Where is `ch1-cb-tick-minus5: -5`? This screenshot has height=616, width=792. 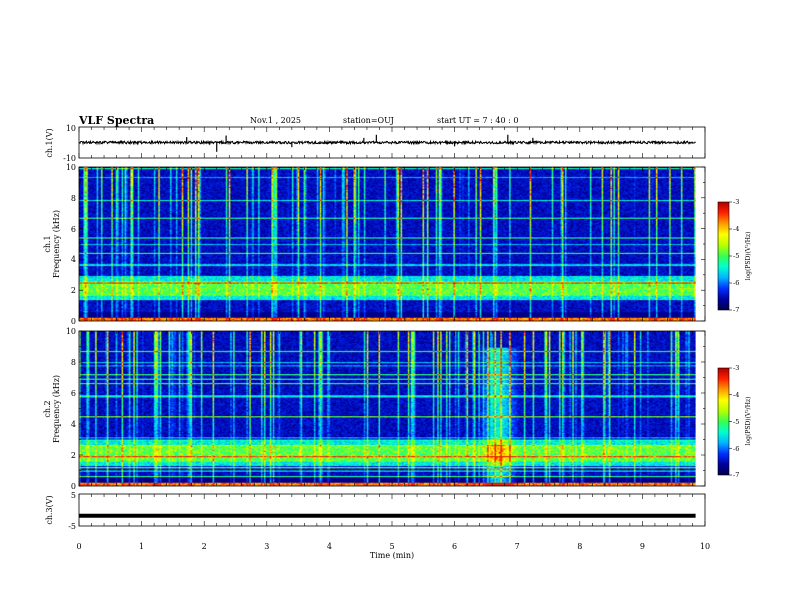
ch1-cb-tick-minus5: -5 is located at coordinates (736, 256).